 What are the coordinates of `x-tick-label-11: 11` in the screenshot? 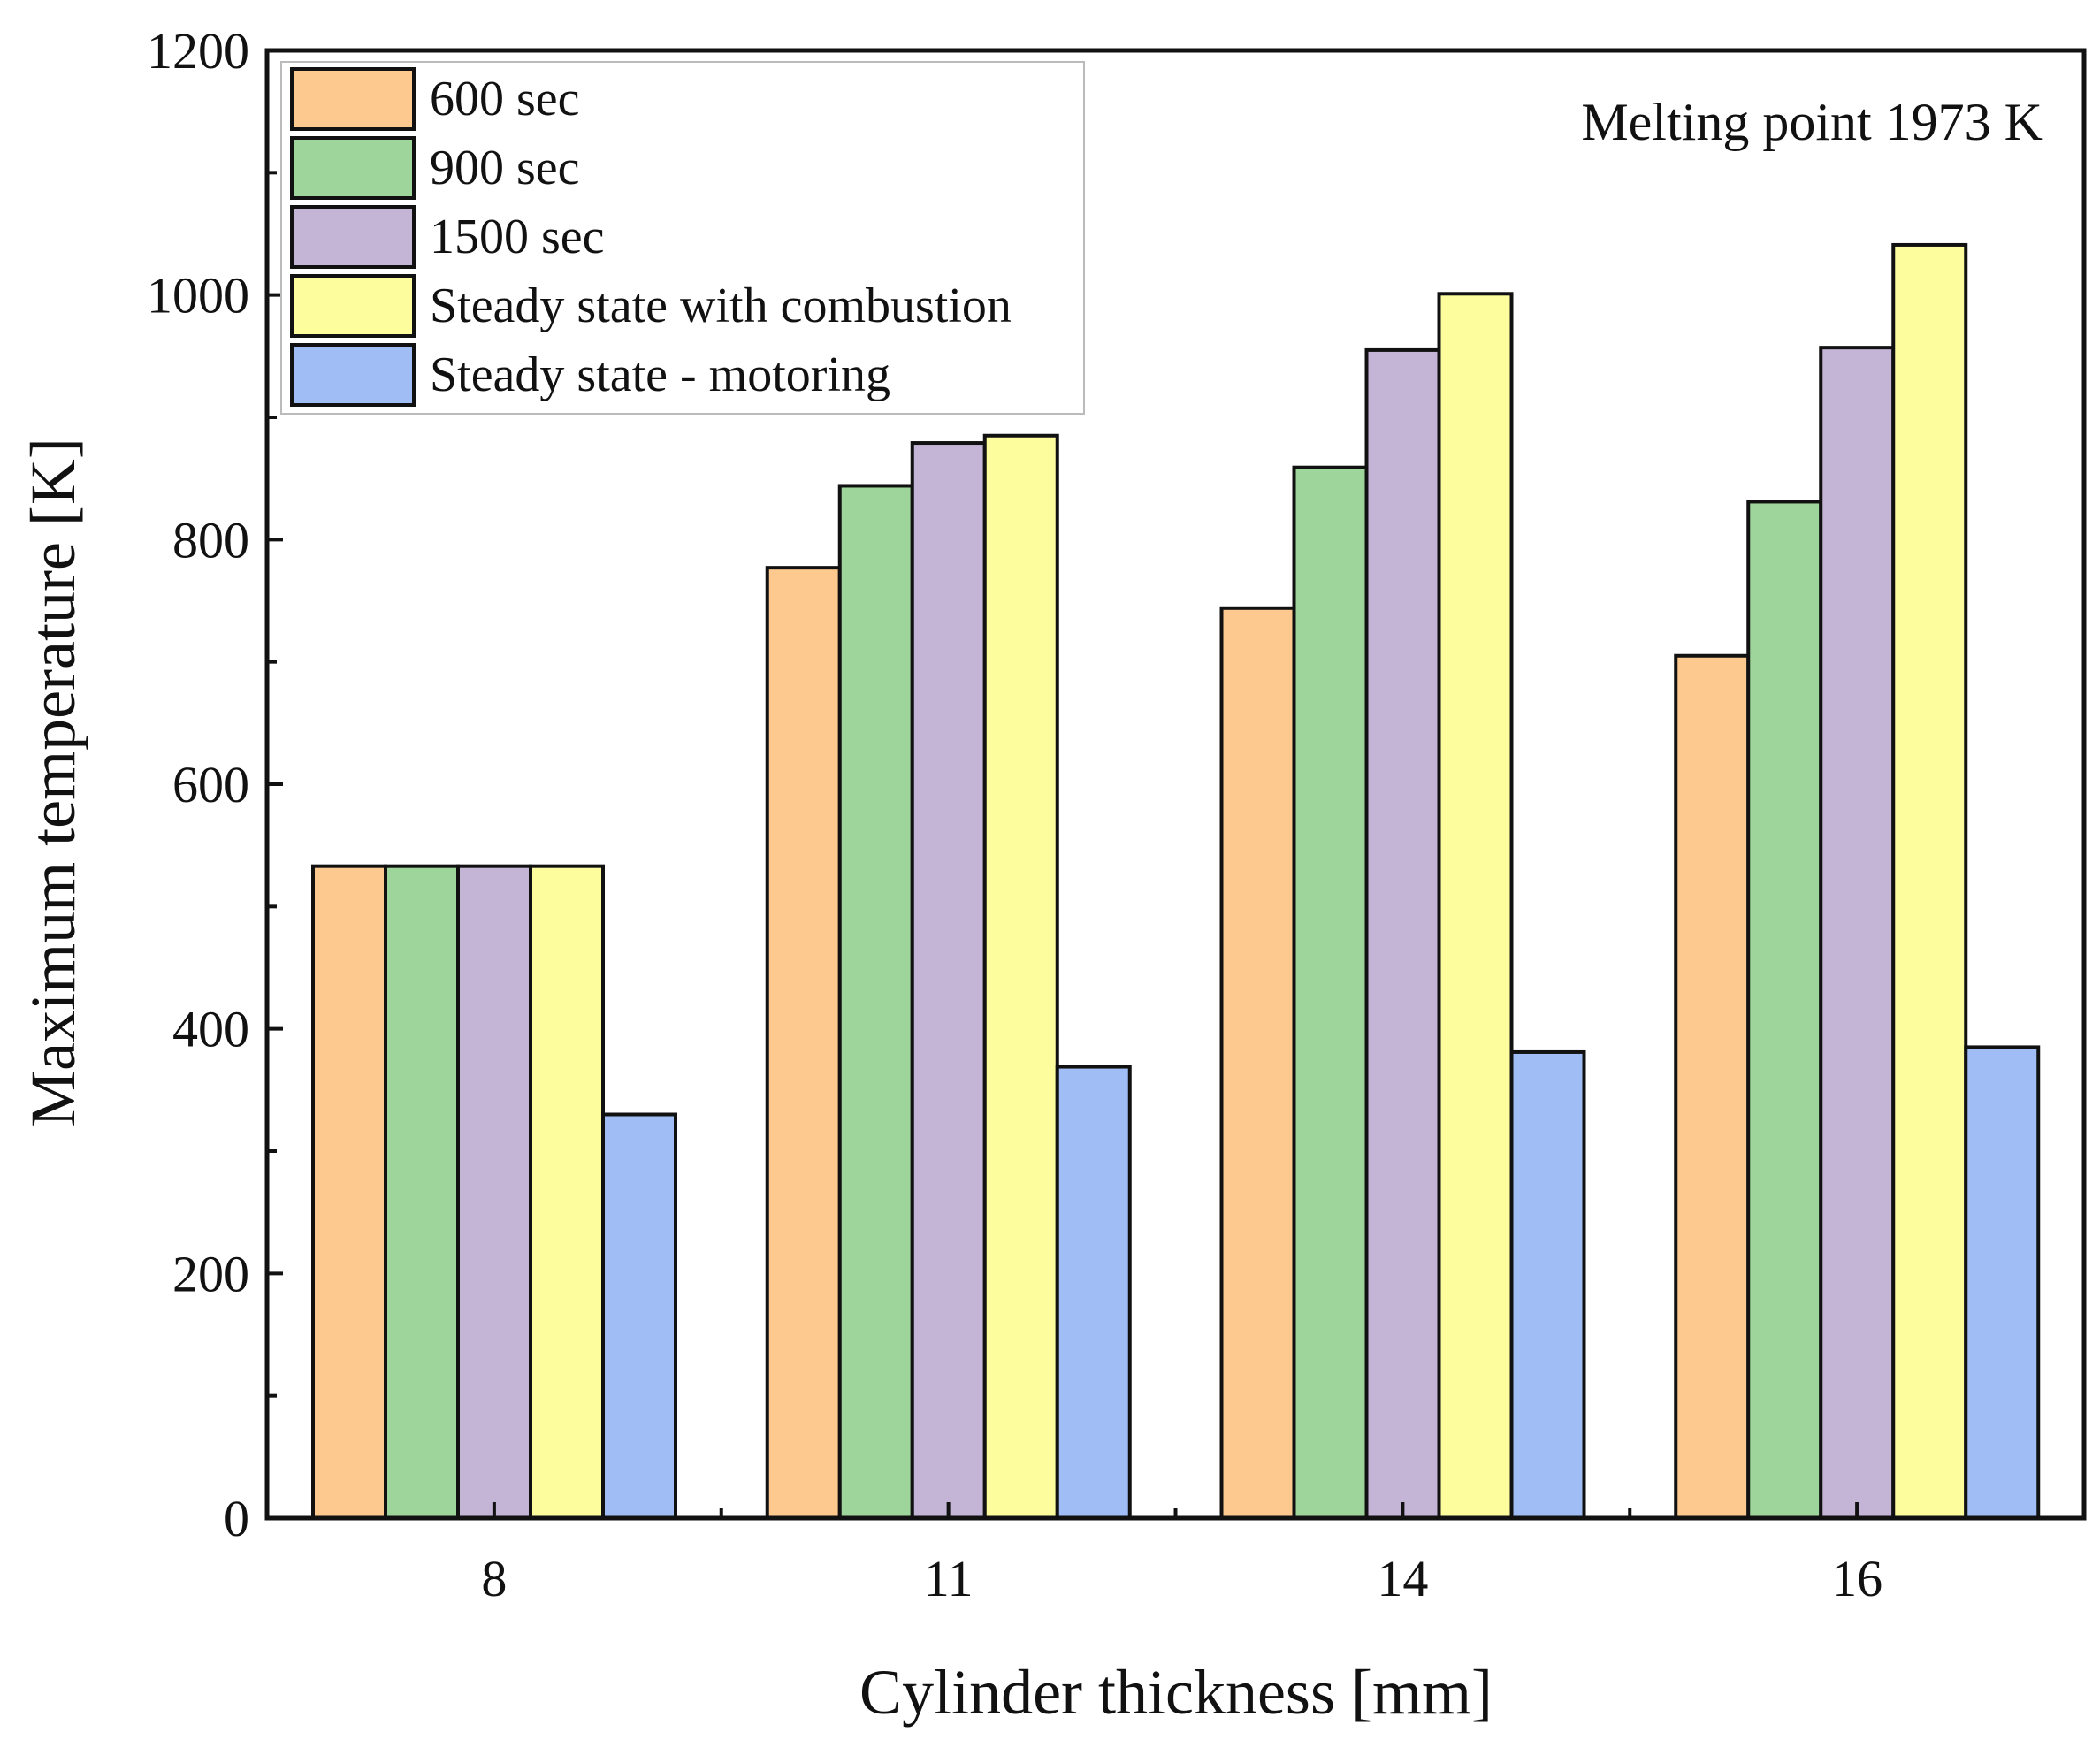 It's located at (949, 1578).